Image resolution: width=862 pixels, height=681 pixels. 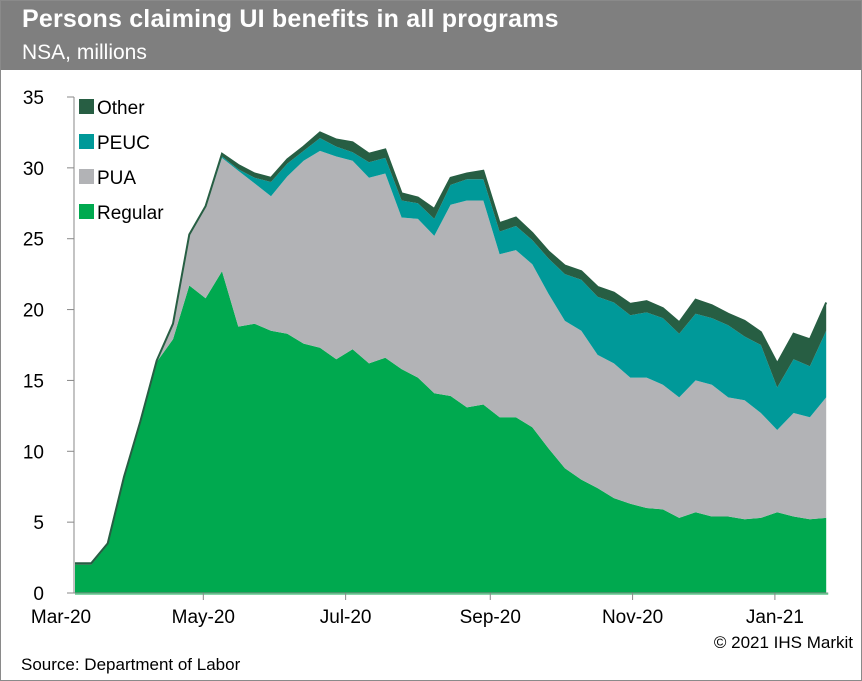 I want to click on x-tick-label: Sep-20, so click(x=490, y=617).